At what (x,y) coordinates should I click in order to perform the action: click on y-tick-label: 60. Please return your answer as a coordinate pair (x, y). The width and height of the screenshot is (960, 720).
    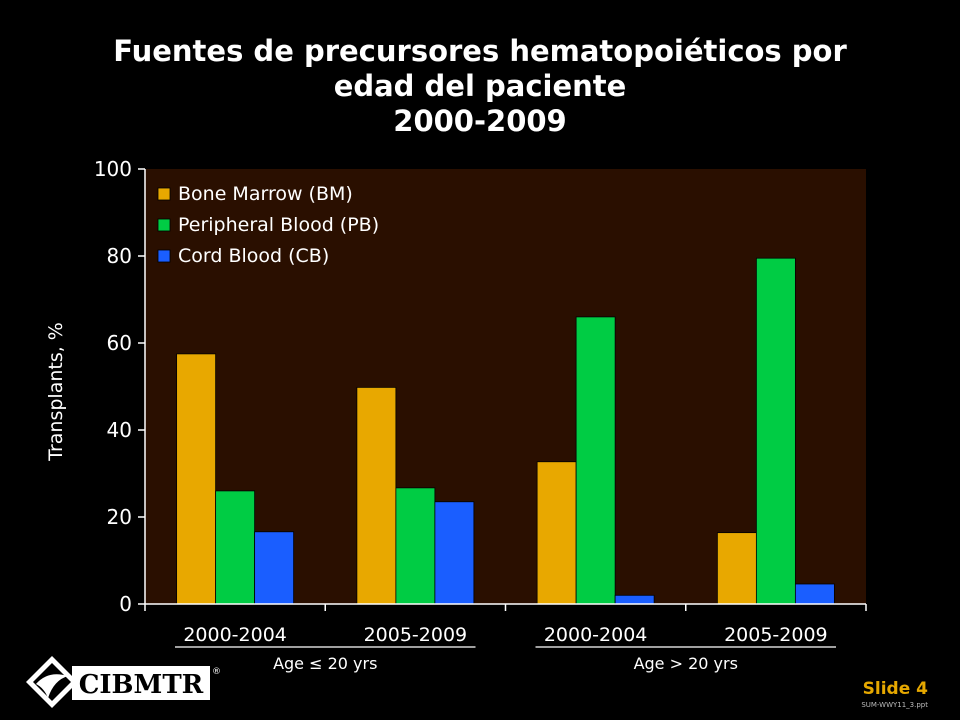
    Looking at the image, I should click on (119, 343).